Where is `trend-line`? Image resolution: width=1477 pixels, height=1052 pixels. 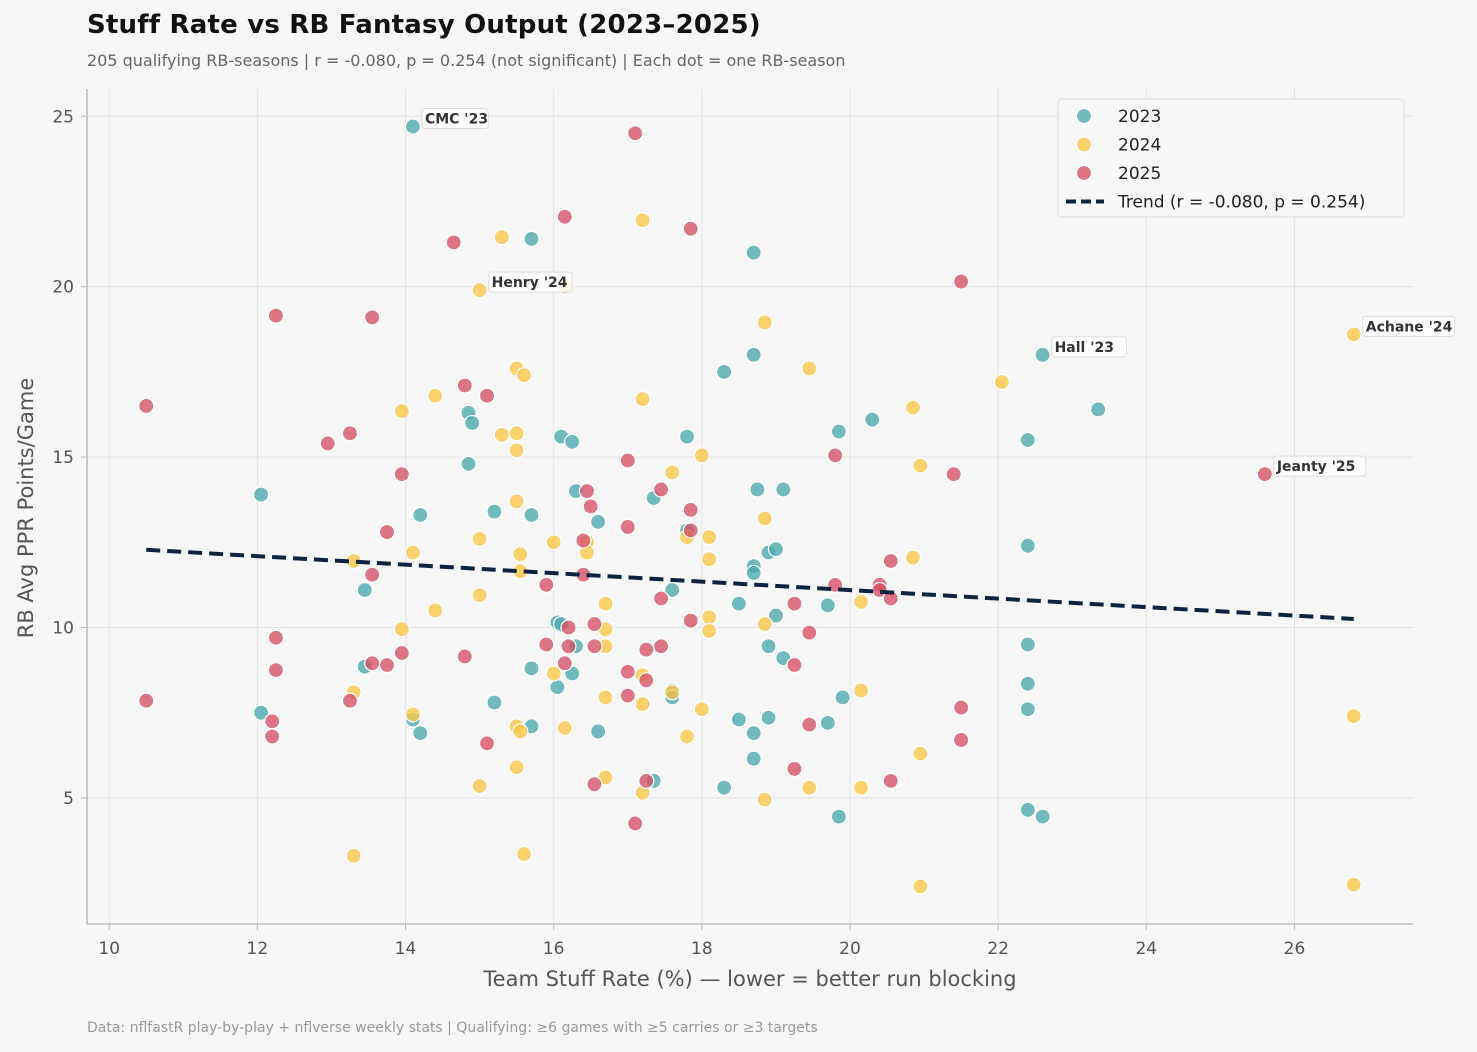 trend-line is located at coordinates (750, 584).